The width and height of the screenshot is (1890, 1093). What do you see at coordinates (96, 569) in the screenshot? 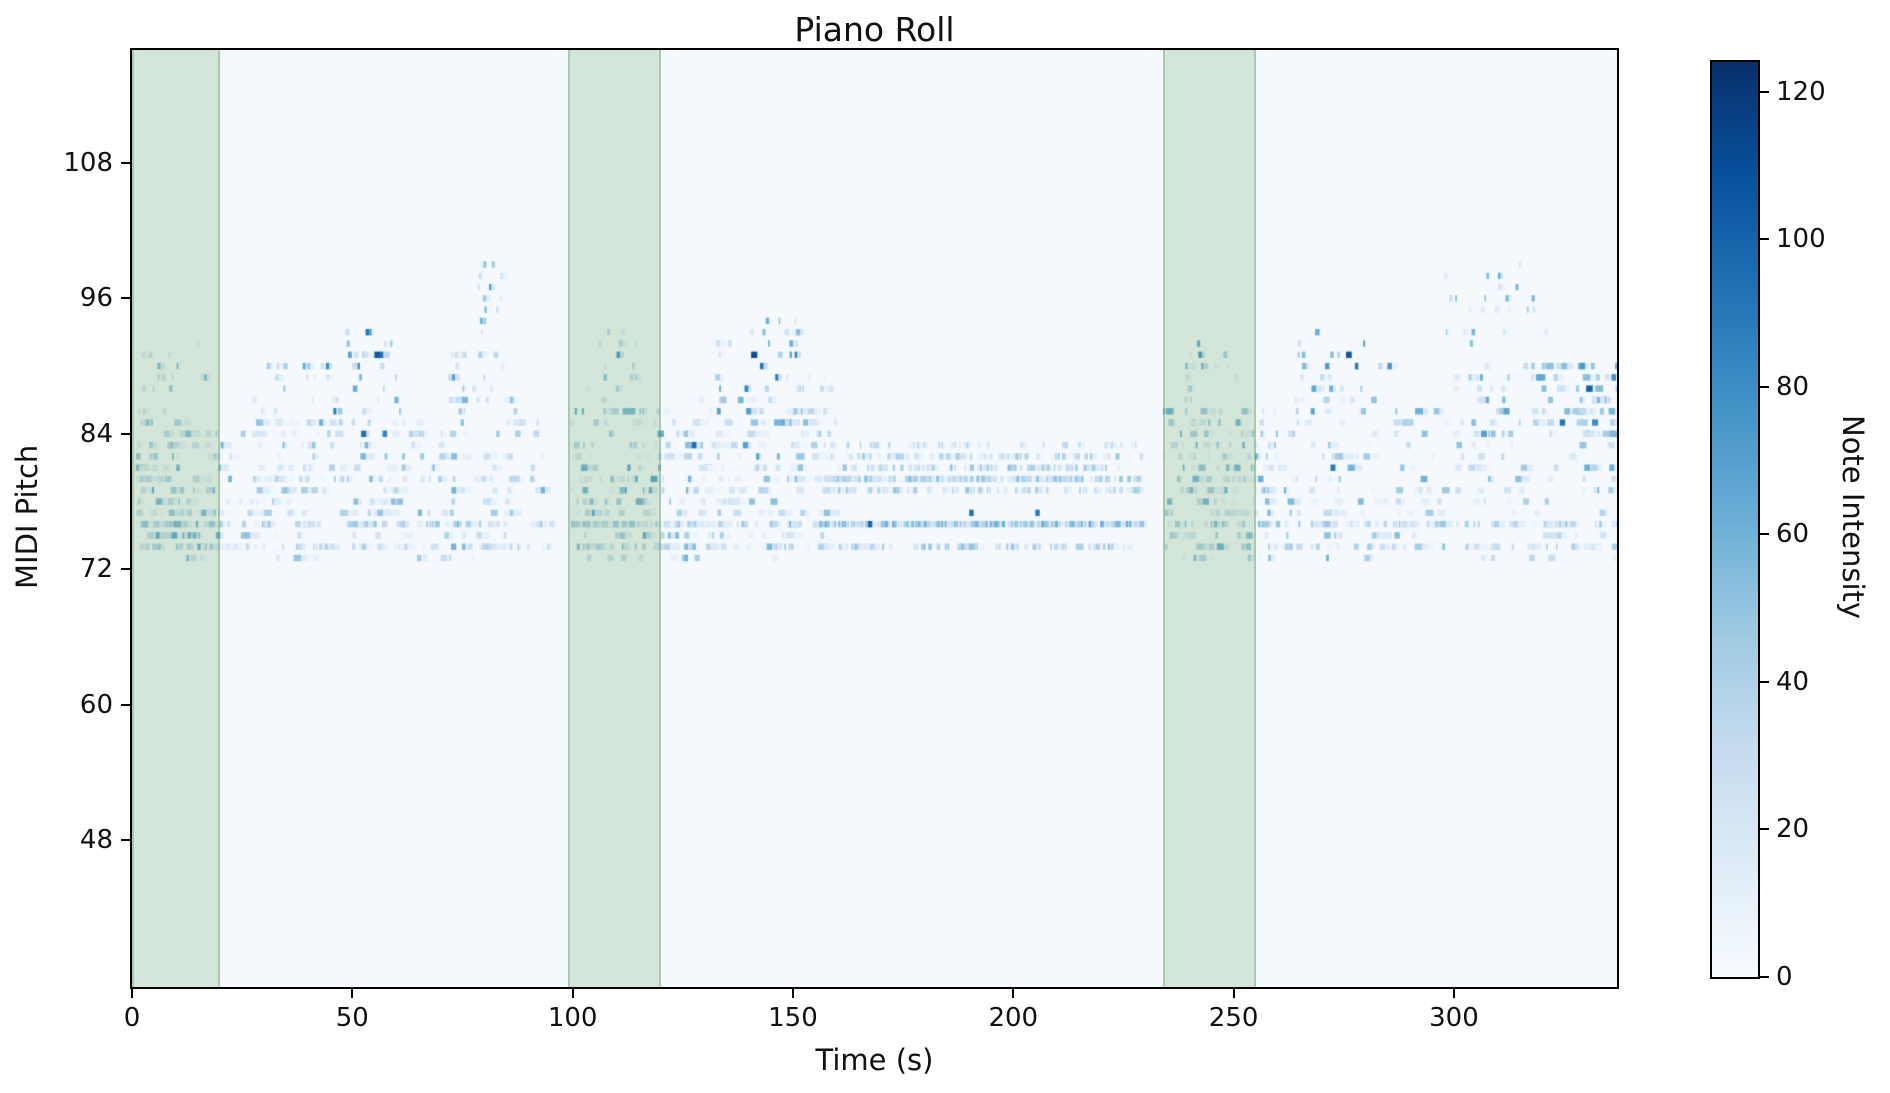
I see `y-tick-label: 72` at bounding box center [96, 569].